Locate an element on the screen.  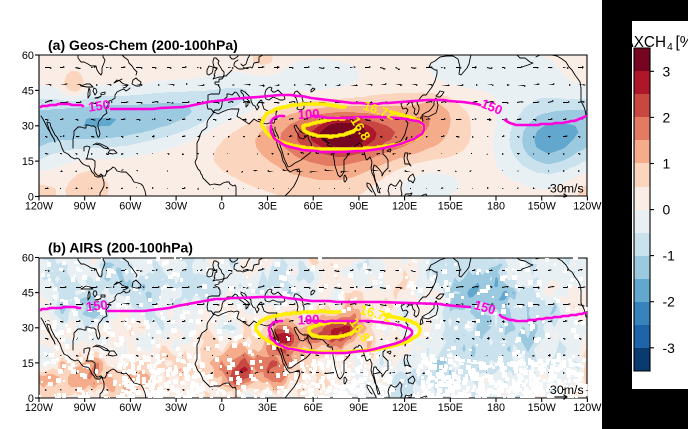
svg-text: 4 is located at coordinates (670, 47).